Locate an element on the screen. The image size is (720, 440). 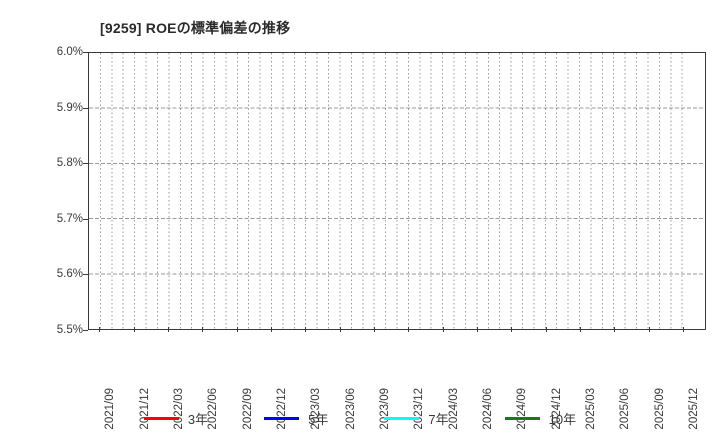
legend-item: 3年 is located at coordinates (176, 418).